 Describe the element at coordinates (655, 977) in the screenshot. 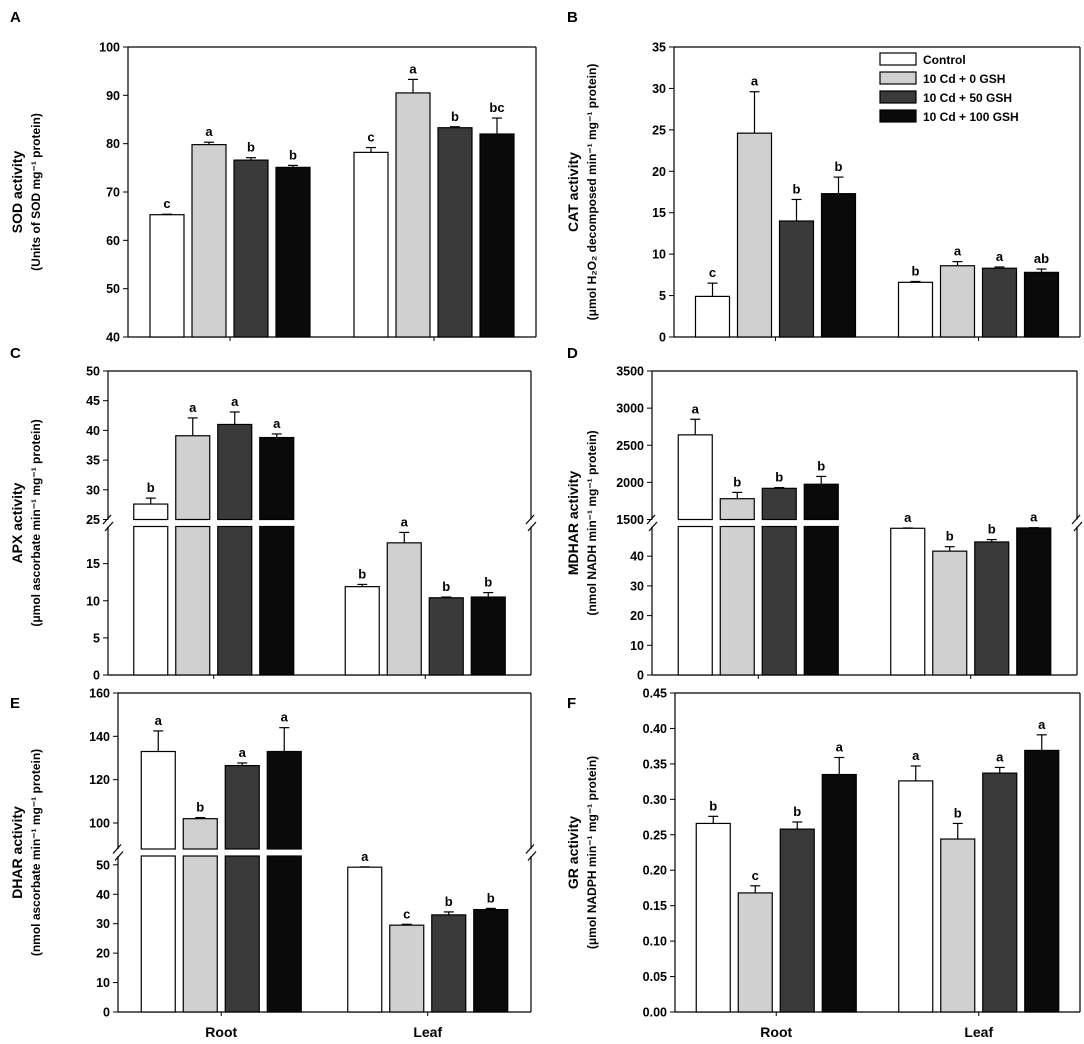

I see `y-tick-label: 0.05` at that location.